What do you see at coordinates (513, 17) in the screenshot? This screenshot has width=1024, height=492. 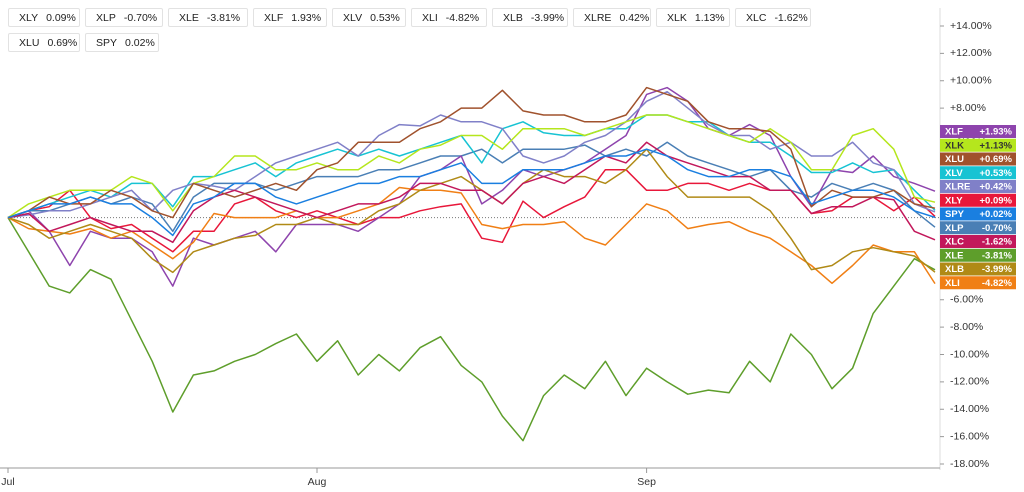 I see `legend-name: XLB` at bounding box center [513, 17].